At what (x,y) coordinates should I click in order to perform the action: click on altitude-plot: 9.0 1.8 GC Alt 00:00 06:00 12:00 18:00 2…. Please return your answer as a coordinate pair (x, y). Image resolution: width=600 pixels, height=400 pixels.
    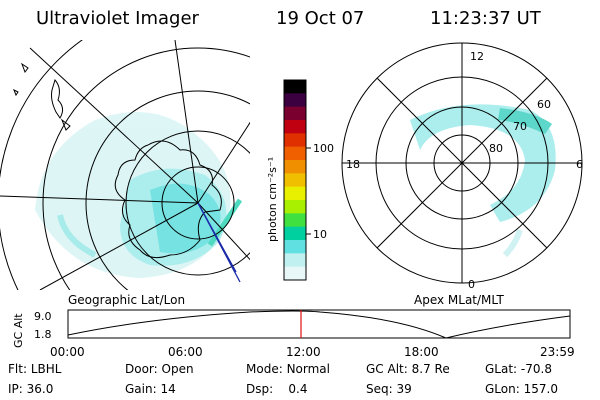
    Looking at the image, I should click on (293, 334).